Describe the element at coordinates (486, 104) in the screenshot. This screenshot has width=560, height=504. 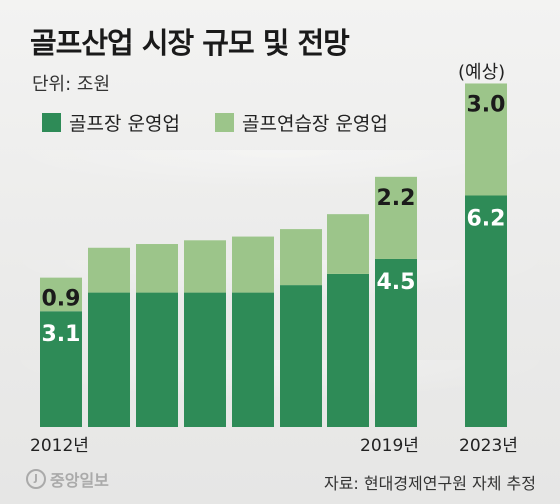
I see `data-label-driving-range-2023: 3.0` at that location.